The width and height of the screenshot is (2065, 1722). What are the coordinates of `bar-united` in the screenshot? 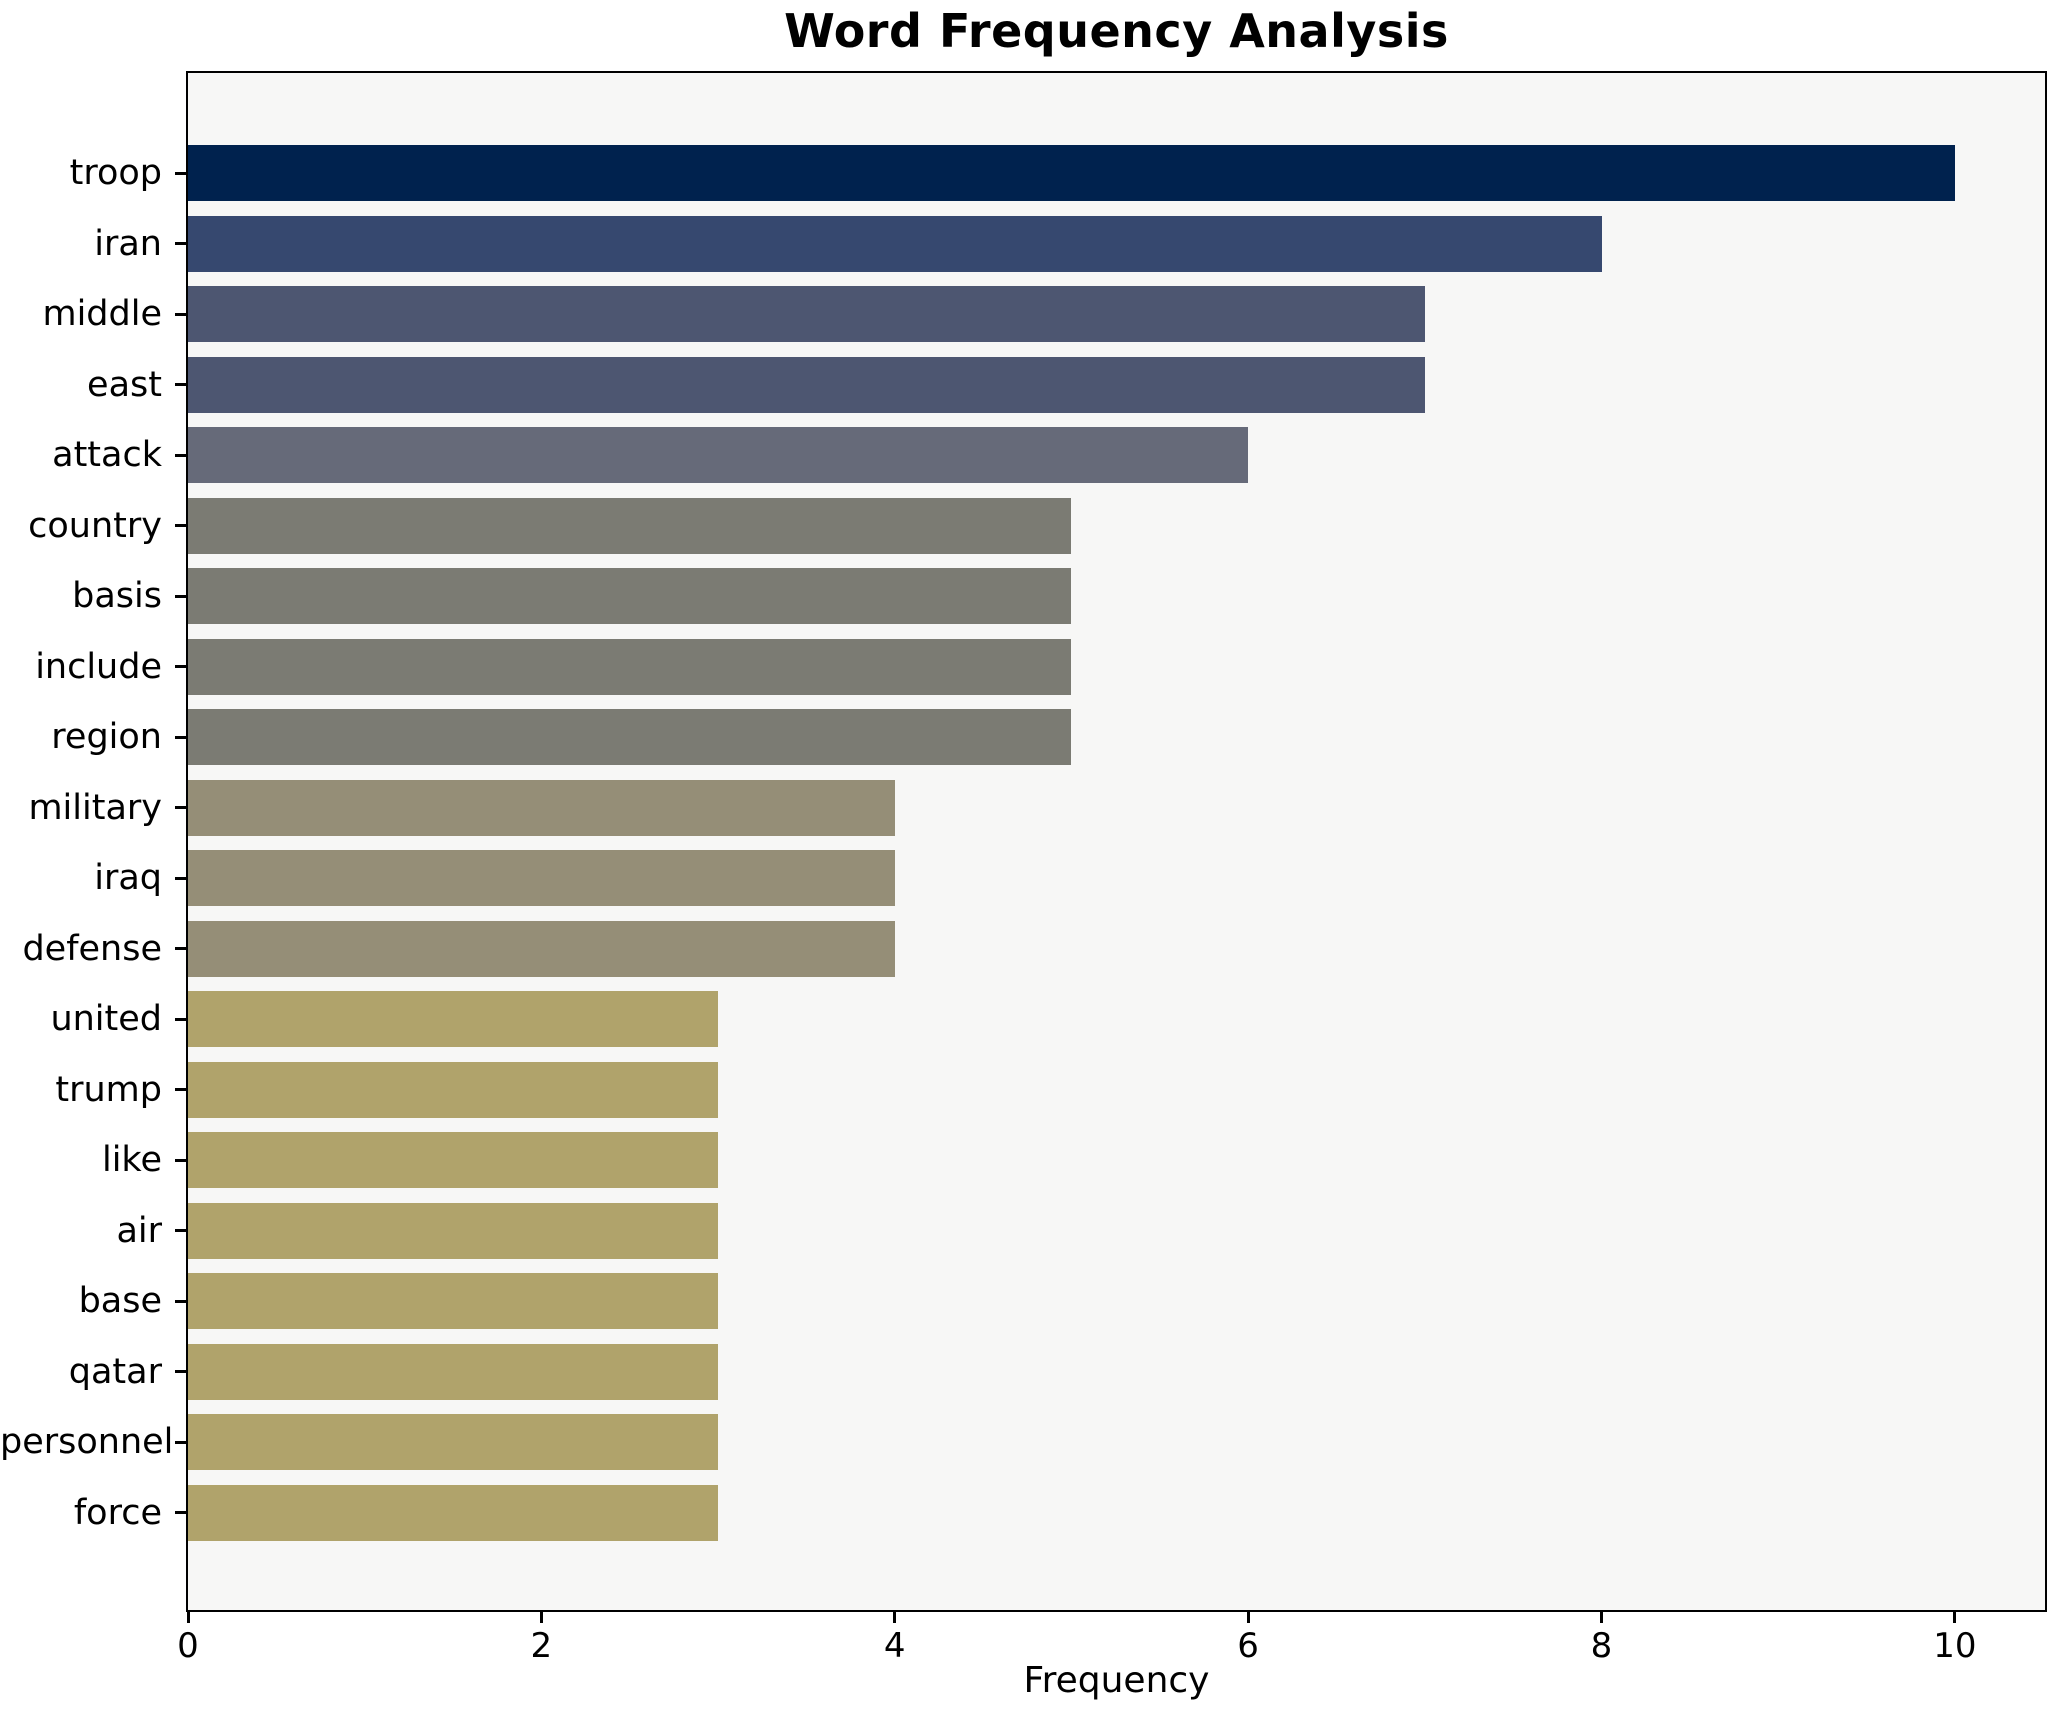 It's located at (453, 1019).